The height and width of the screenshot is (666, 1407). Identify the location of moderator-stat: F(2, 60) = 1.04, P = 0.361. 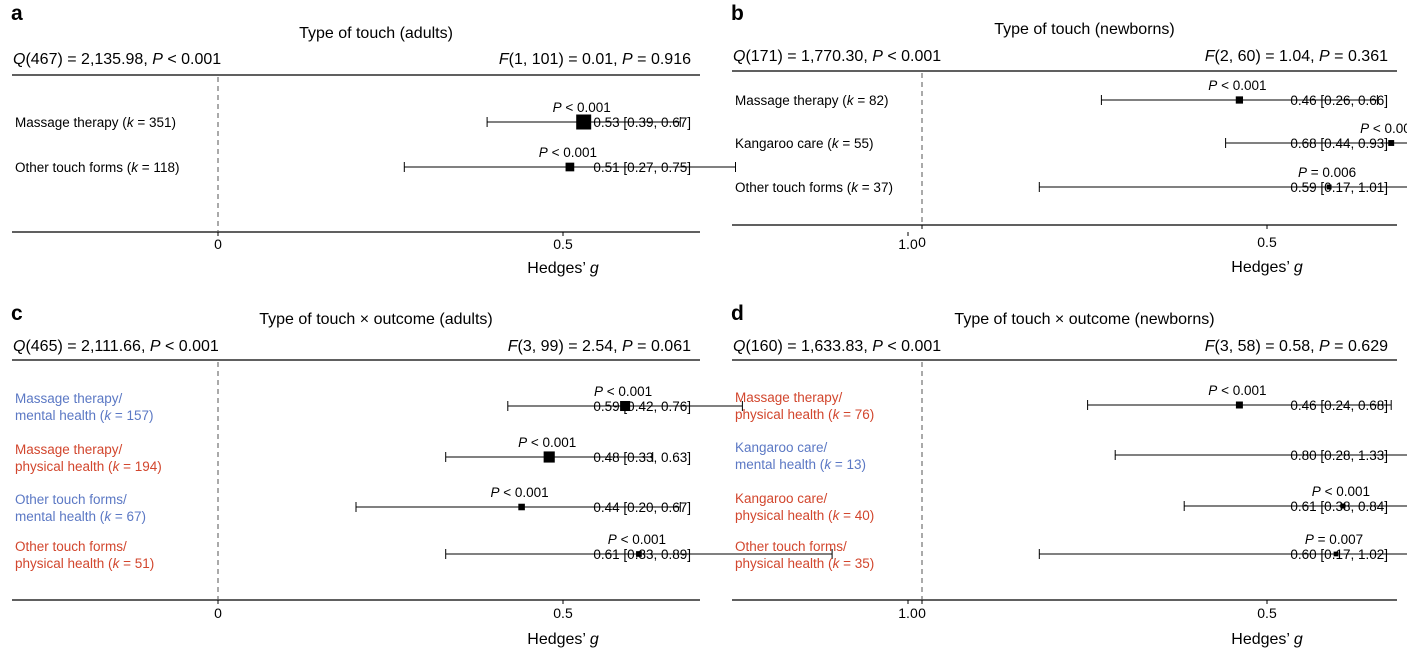
(1296, 56).